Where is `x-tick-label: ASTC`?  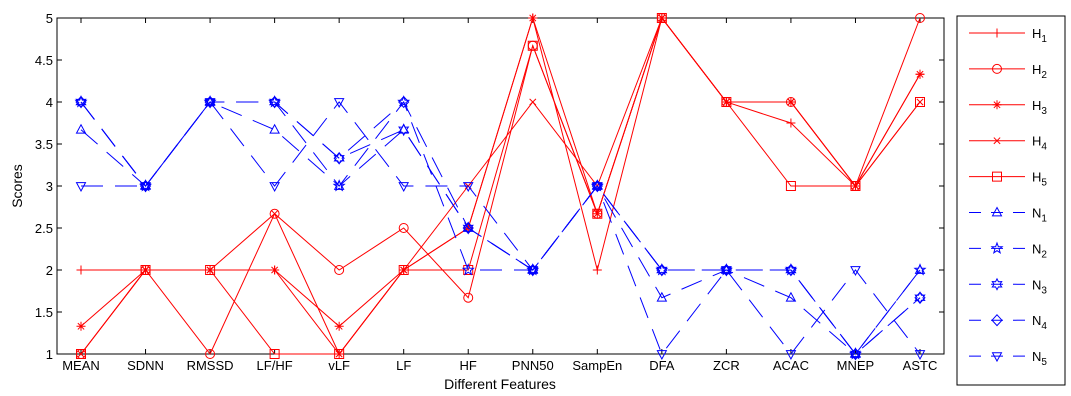 x-tick-label: ASTC is located at coordinates (920, 365).